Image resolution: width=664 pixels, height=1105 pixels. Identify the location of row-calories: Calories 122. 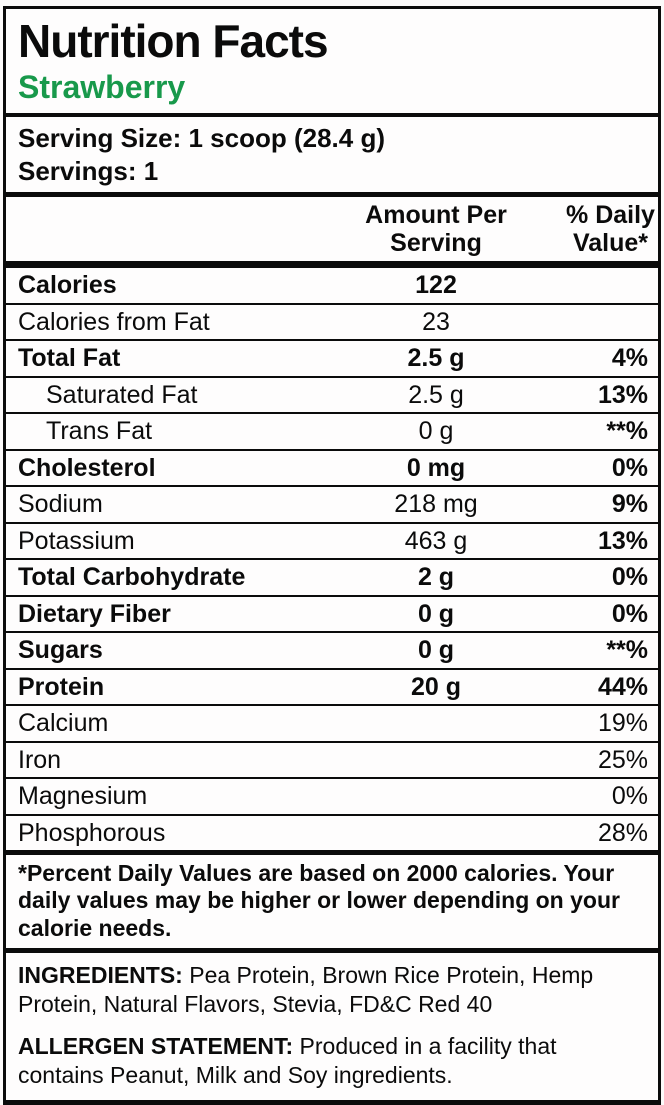
(332, 284).